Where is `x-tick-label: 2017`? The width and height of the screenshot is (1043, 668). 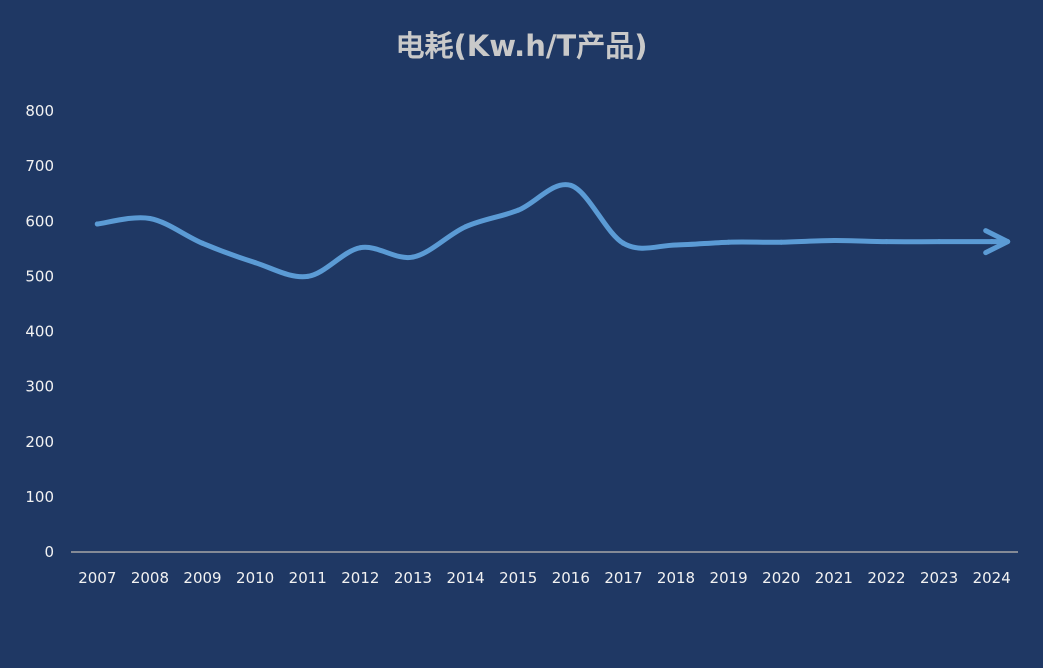
x-tick-label: 2017 is located at coordinates (623, 578).